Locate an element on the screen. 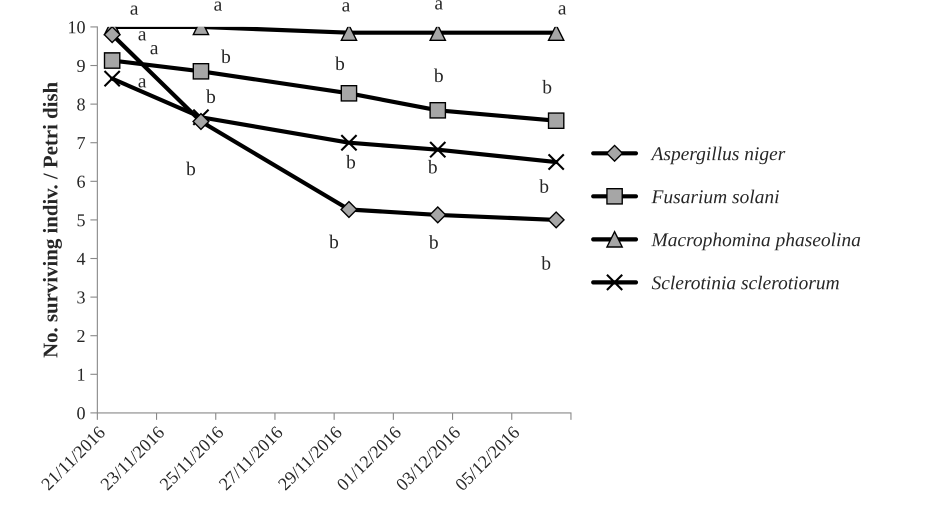 The image size is (936, 528). legend-label: Sclerotinia sclerotiorum is located at coordinates (745, 283).